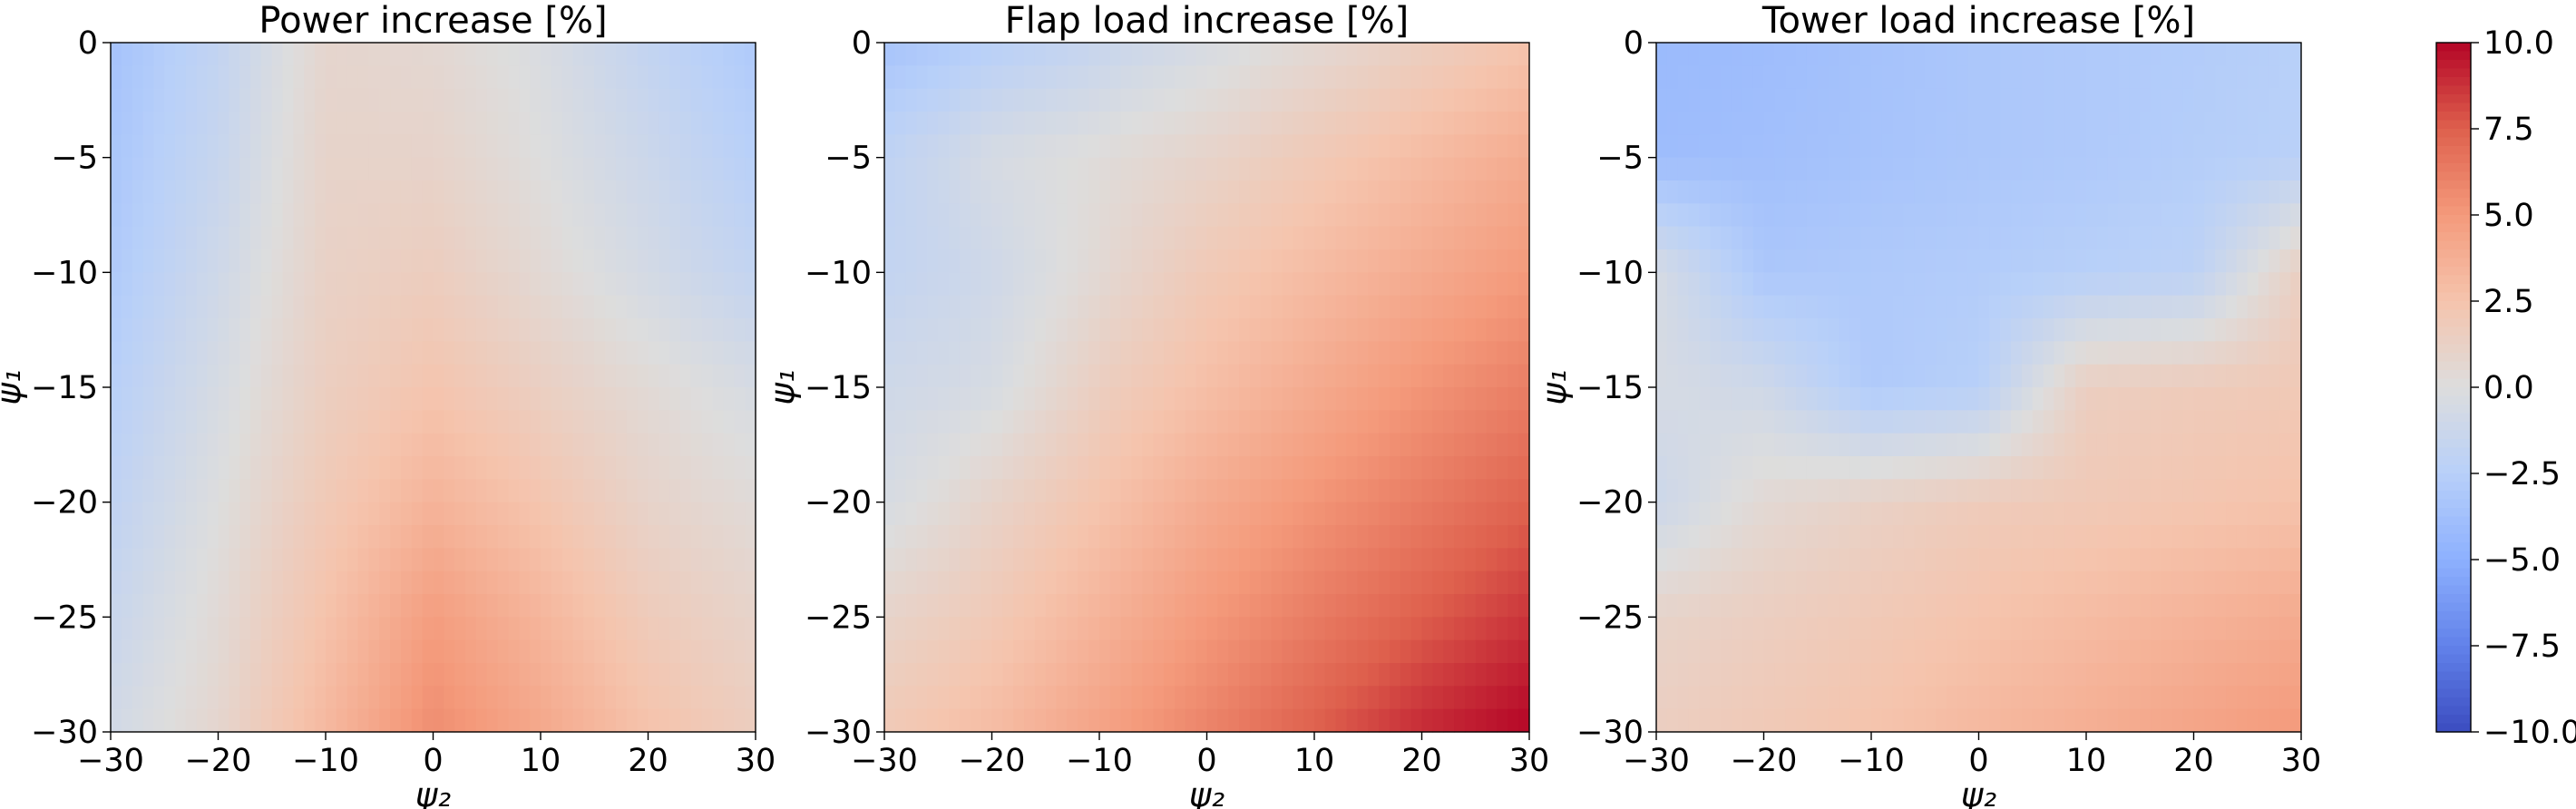 The image size is (2576, 809). Describe the element at coordinates (1207, 21) in the screenshot. I see `chart-title: Flap load increase [%]` at that location.